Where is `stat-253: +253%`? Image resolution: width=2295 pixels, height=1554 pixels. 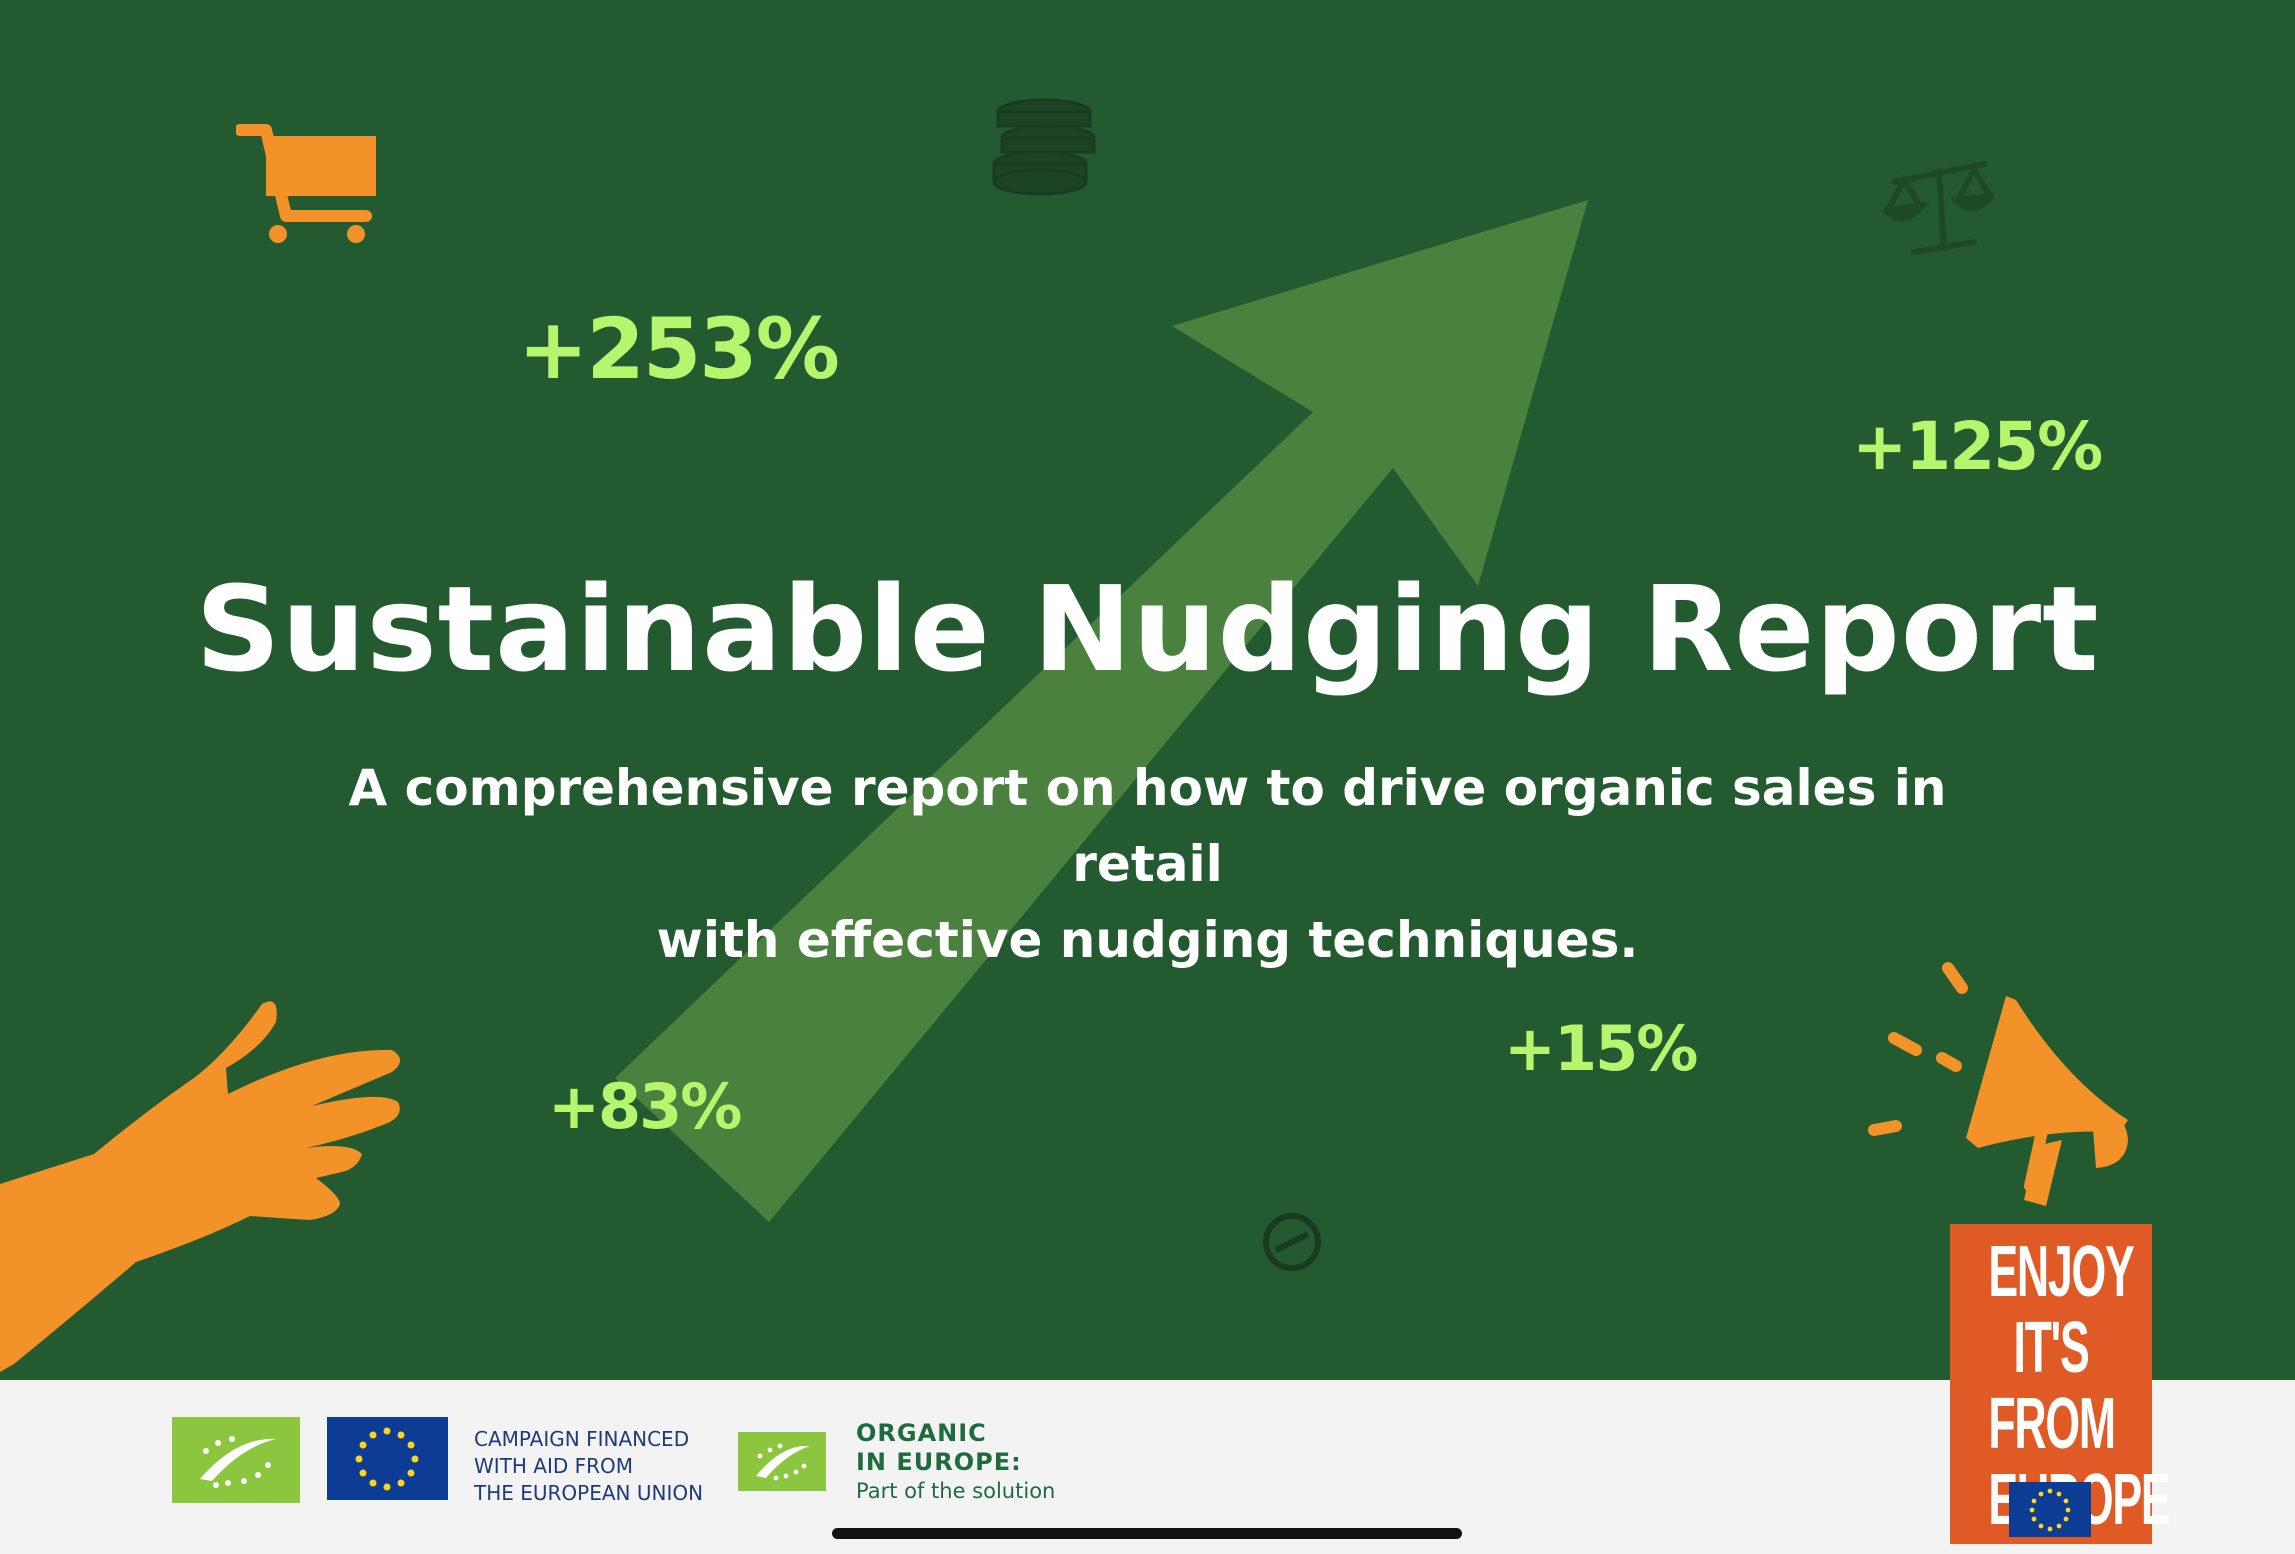
stat-253: +253% is located at coordinates (679, 349).